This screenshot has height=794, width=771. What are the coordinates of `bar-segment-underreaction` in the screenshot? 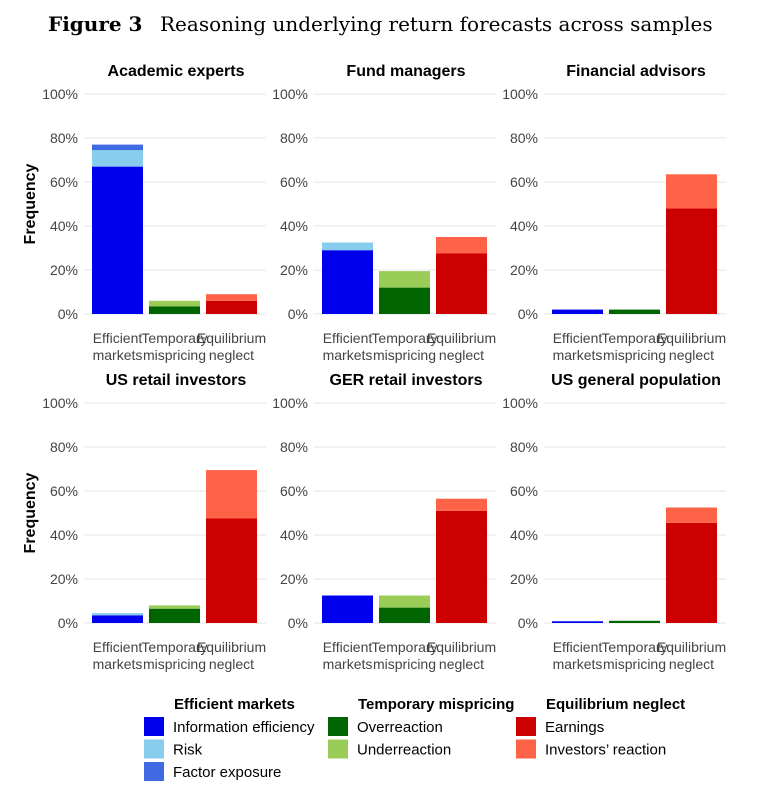 It's located at (404, 601).